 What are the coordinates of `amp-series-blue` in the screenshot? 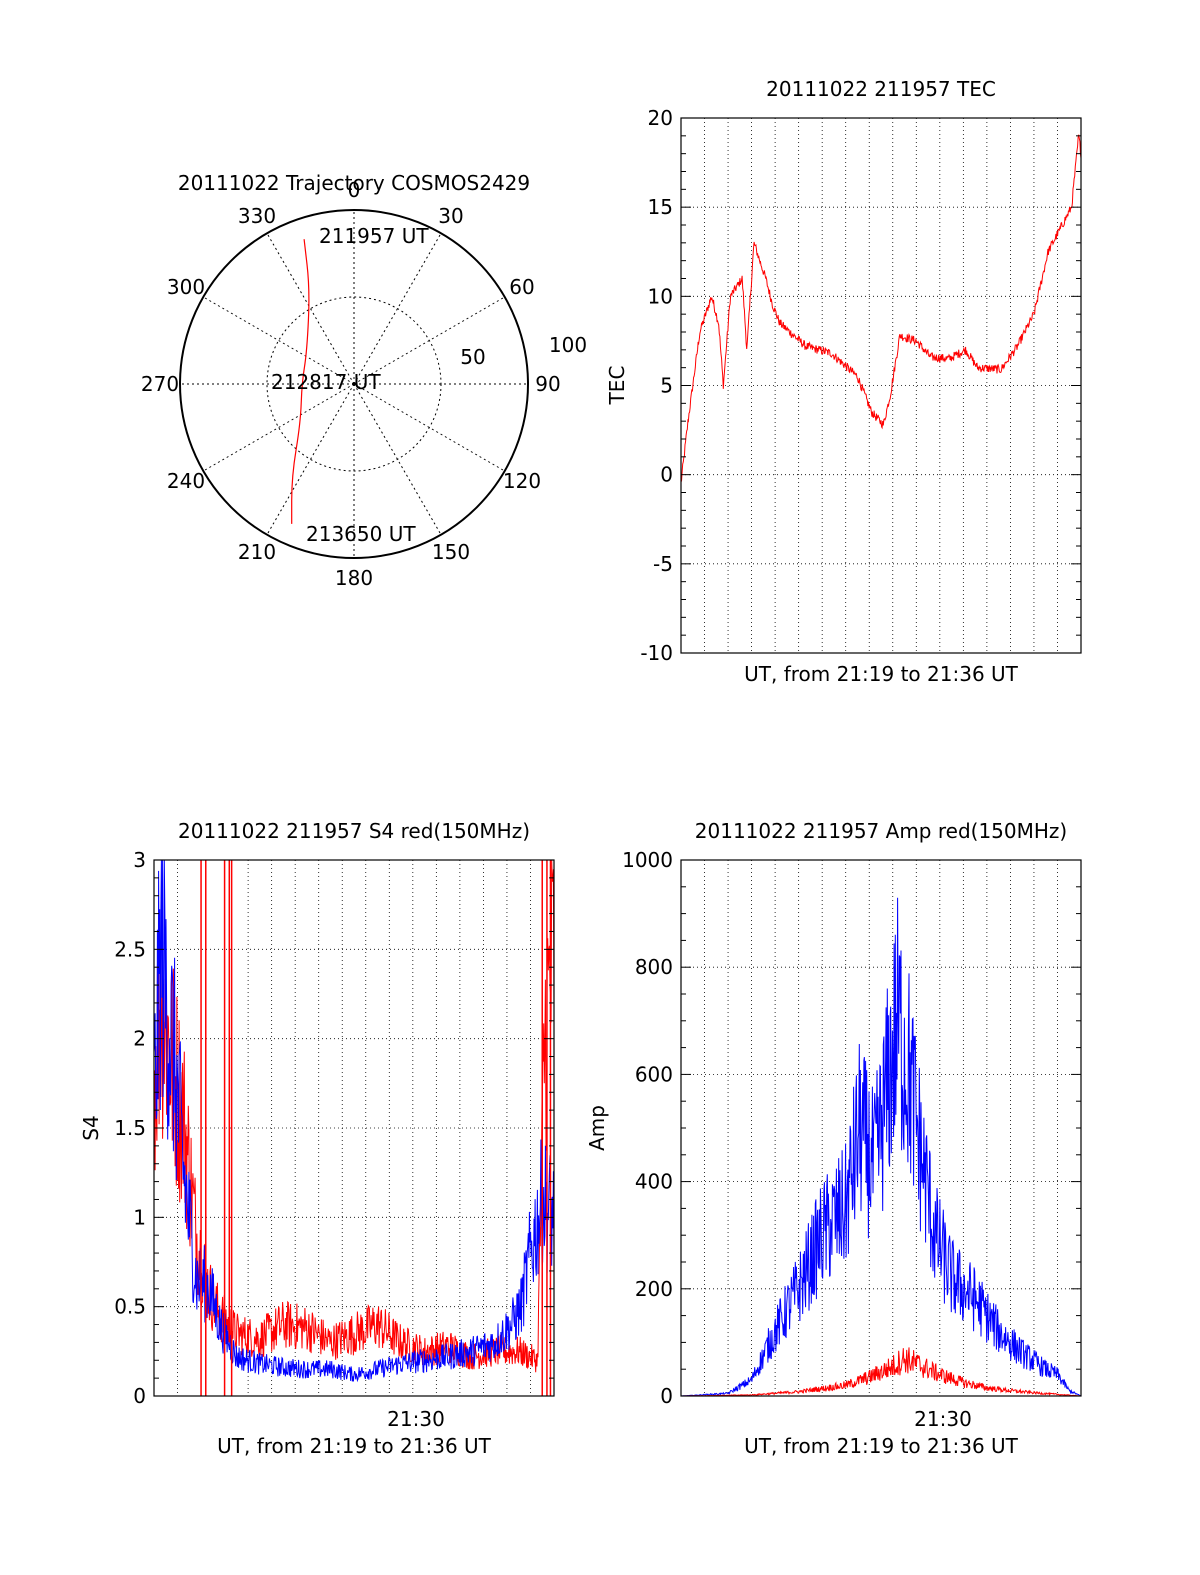 It's located at (881, 1147).